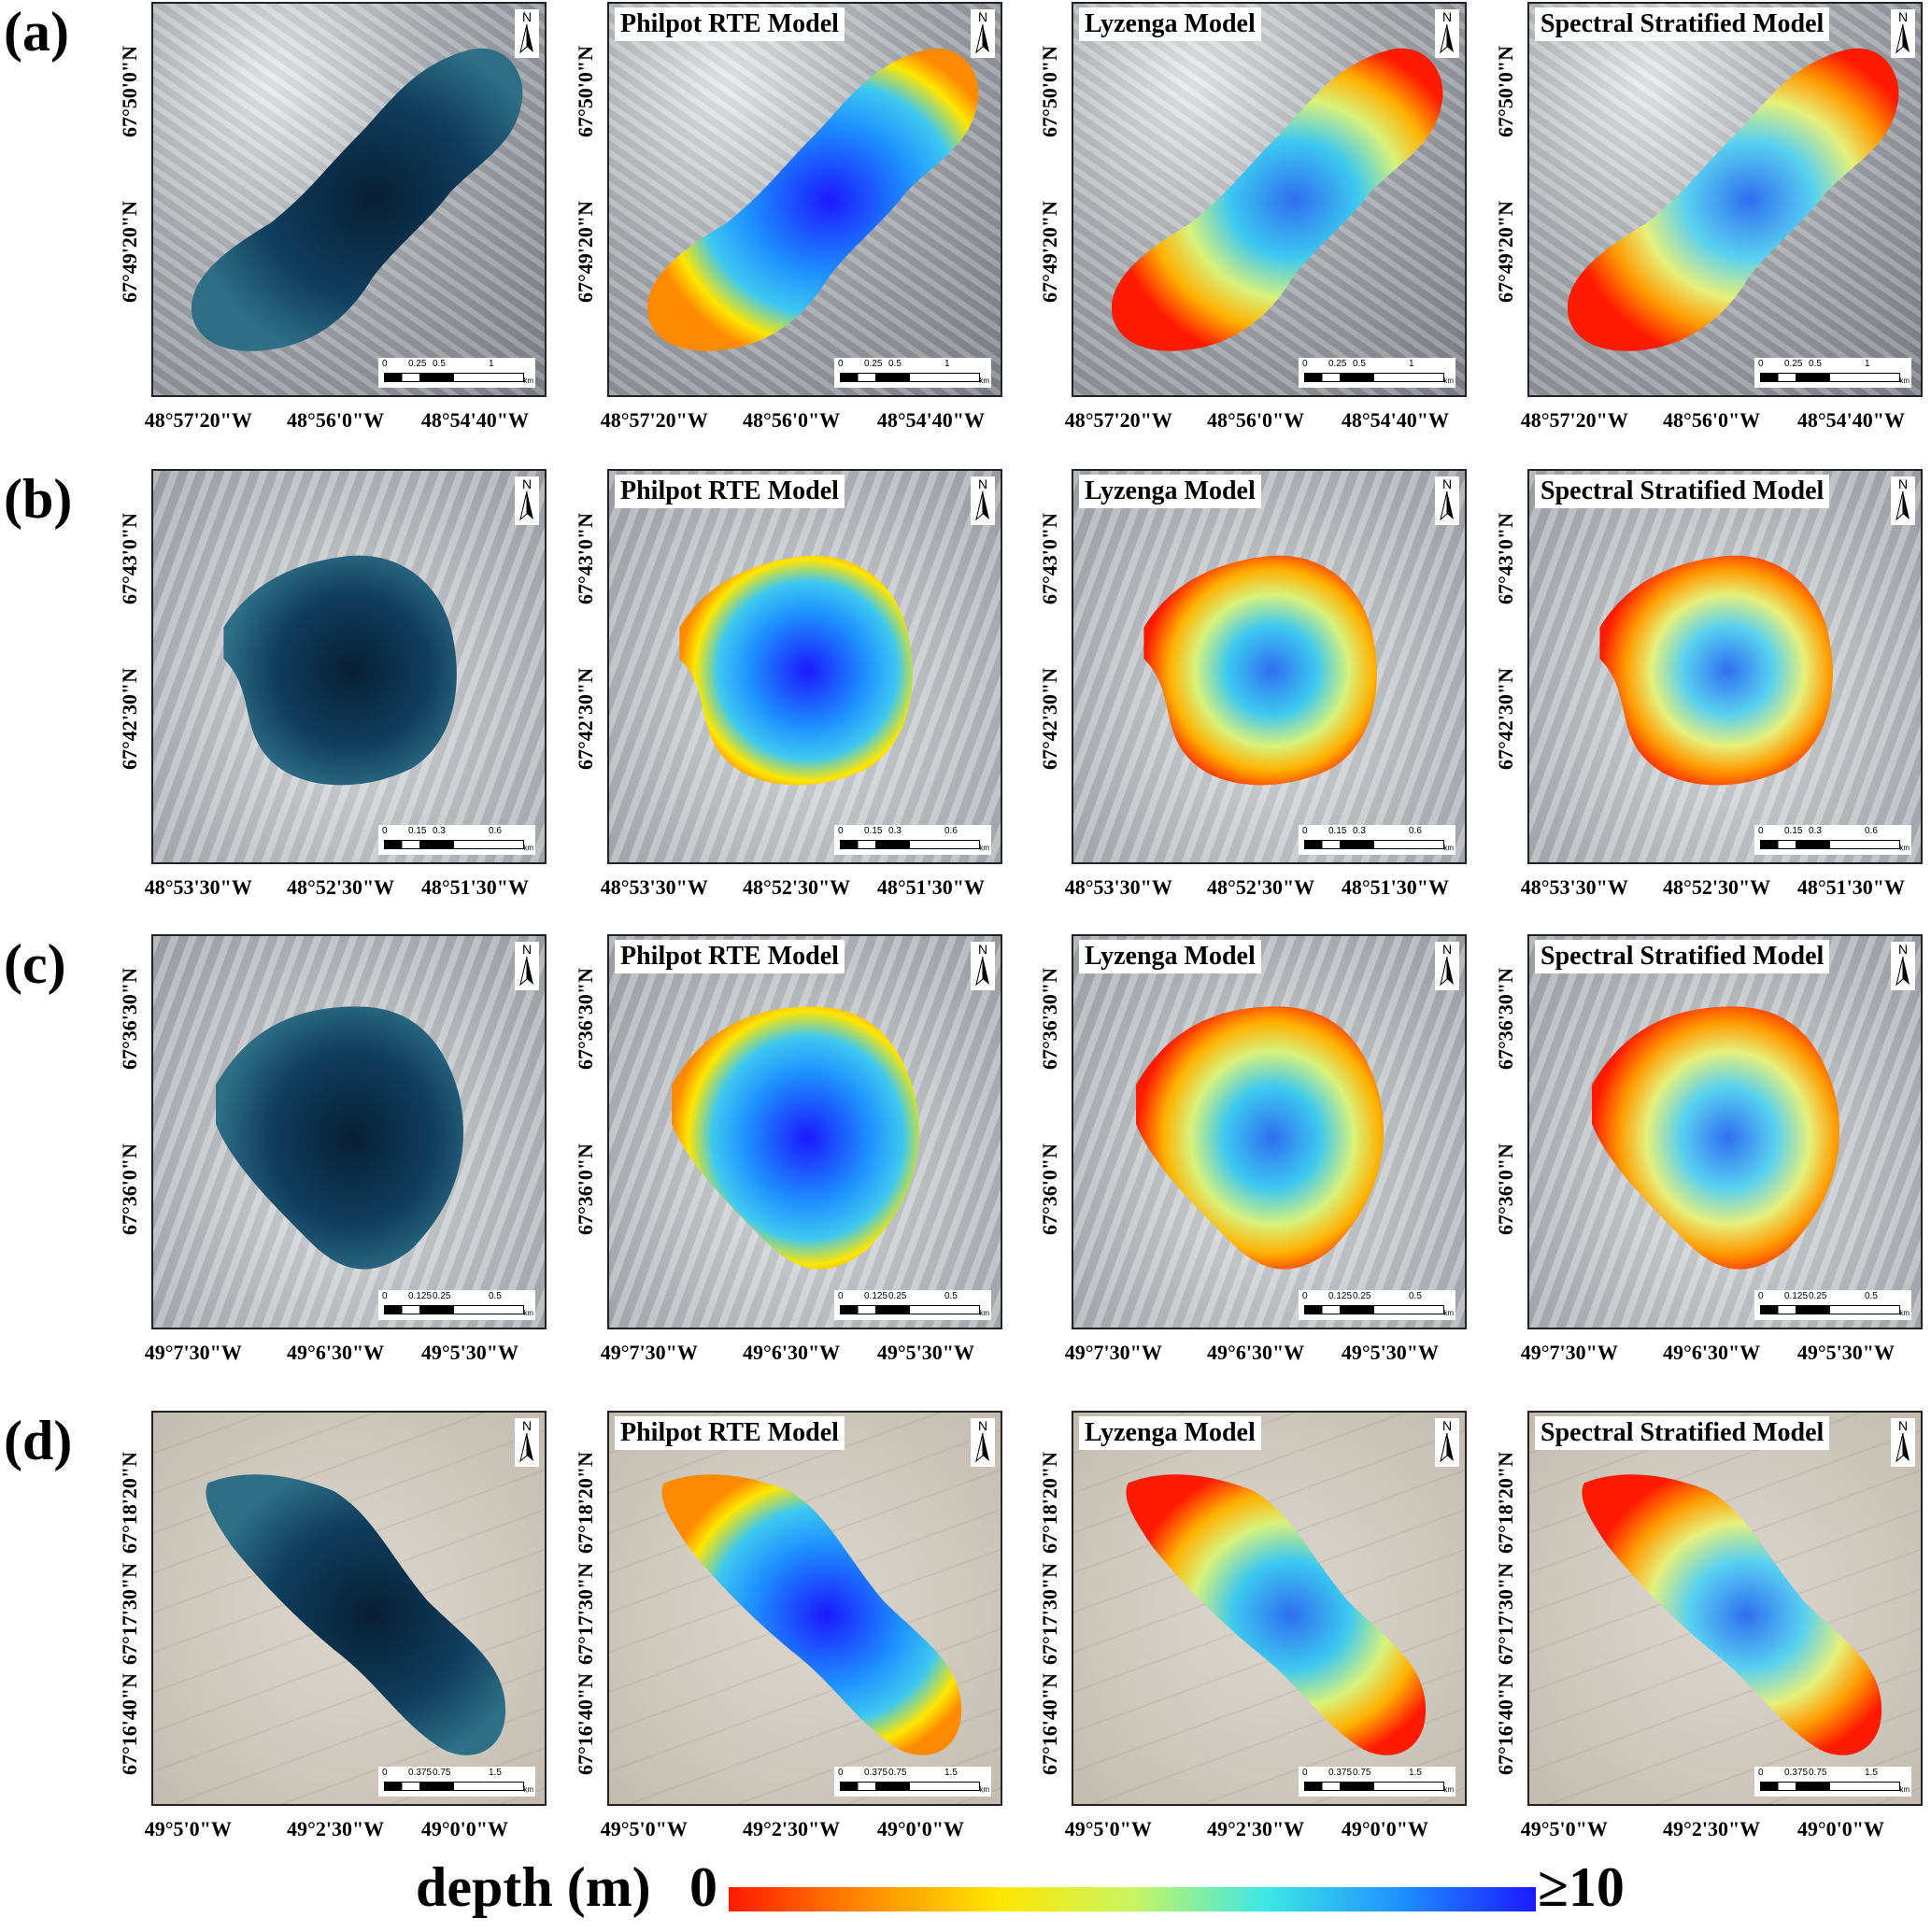  What do you see at coordinates (1108, 1828) in the screenshot?
I see `longitude-label: 49°5'0"W` at bounding box center [1108, 1828].